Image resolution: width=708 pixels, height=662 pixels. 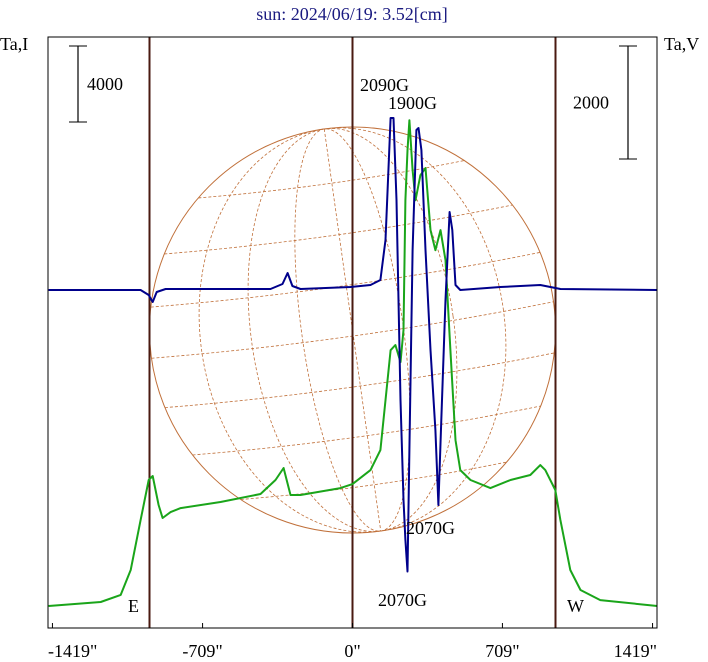 What do you see at coordinates (591, 103) in the screenshot?
I see `y2-scale-bar-label: 2000` at bounding box center [591, 103].